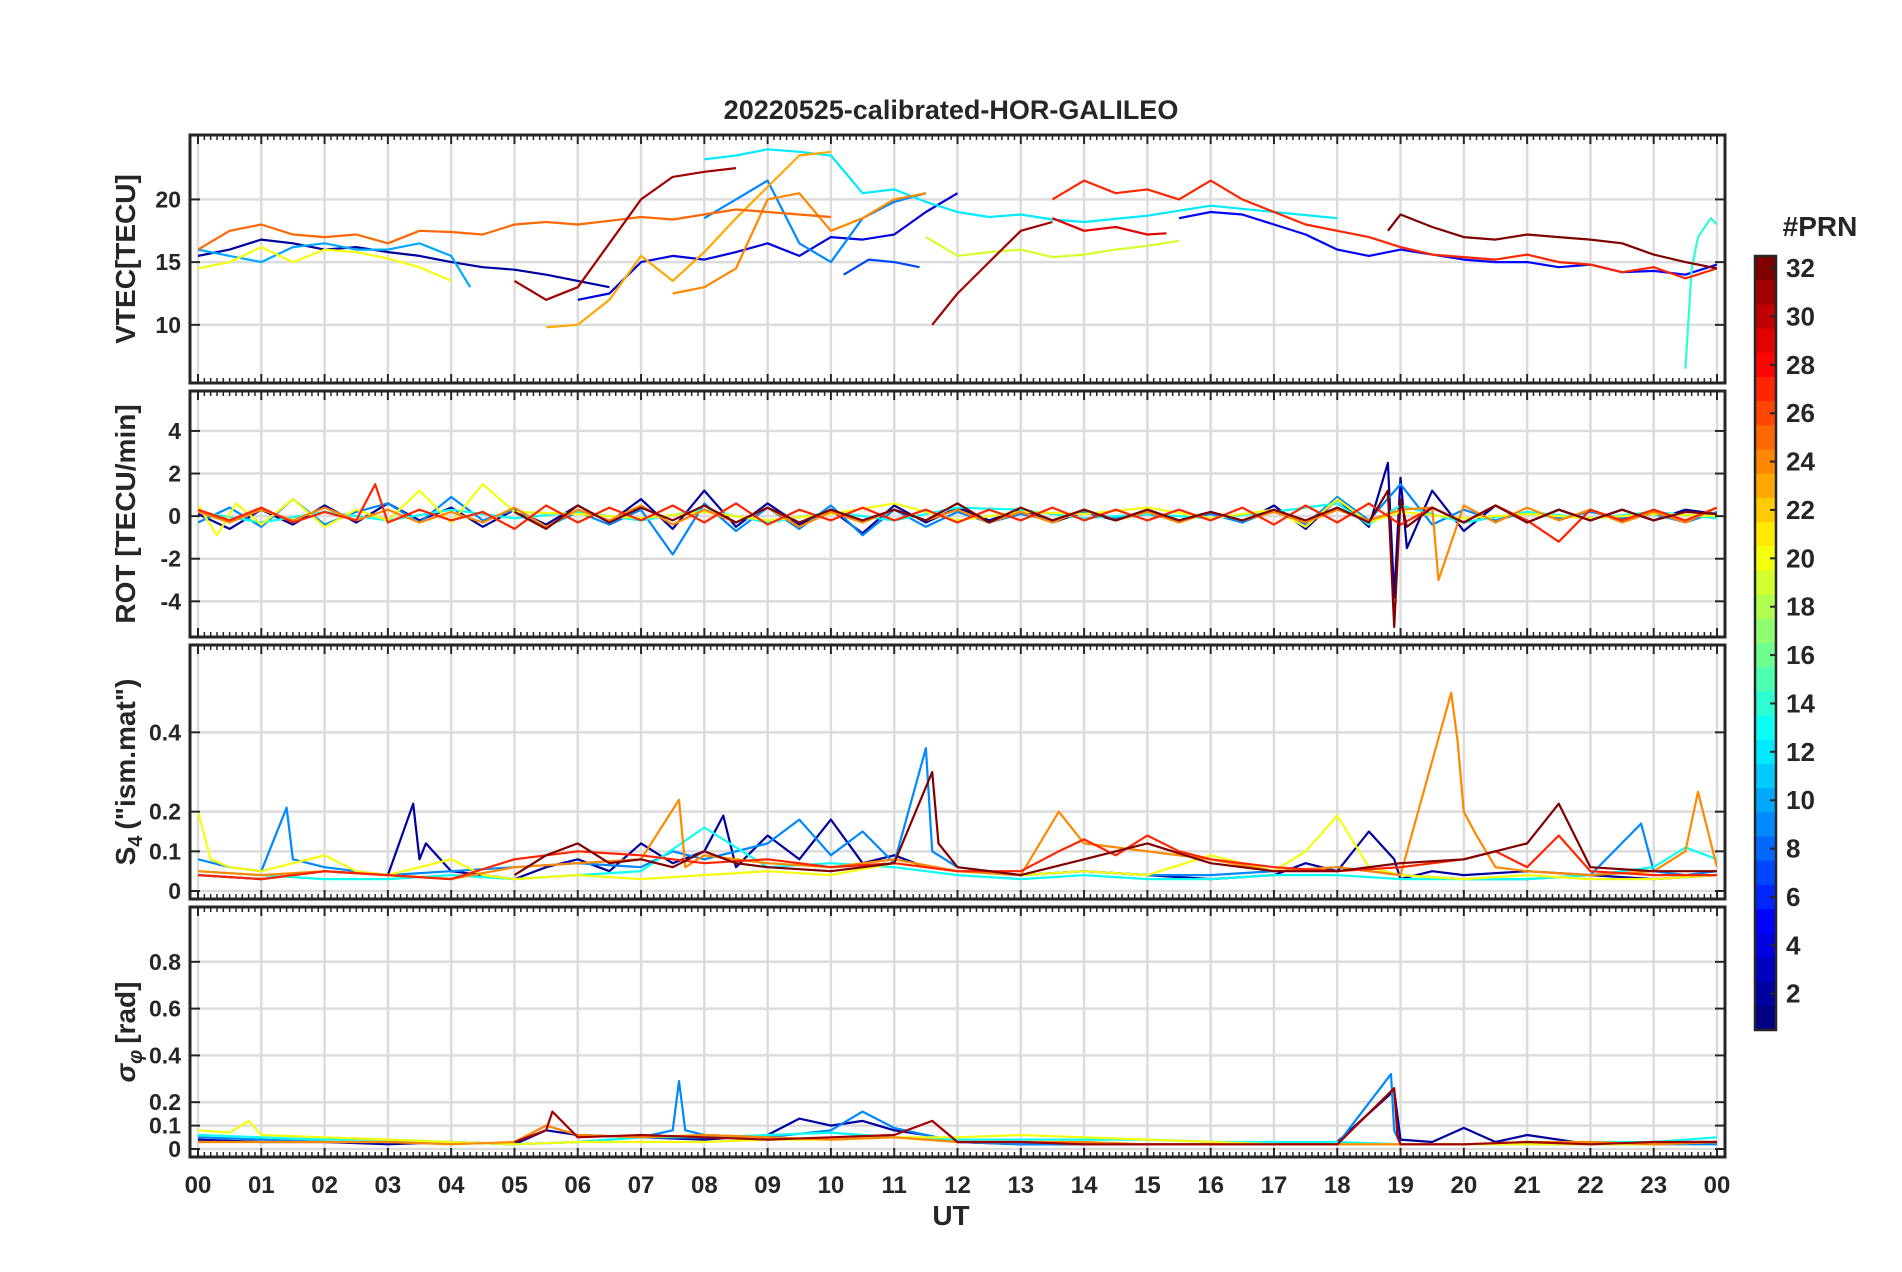 Image resolution: width=1902 pixels, height=1272 pixels. What do you see at coordinates (165, 1009) in the screenshot?
I see `y-tick-label: 0.6` at bounding box center [165, 1009].